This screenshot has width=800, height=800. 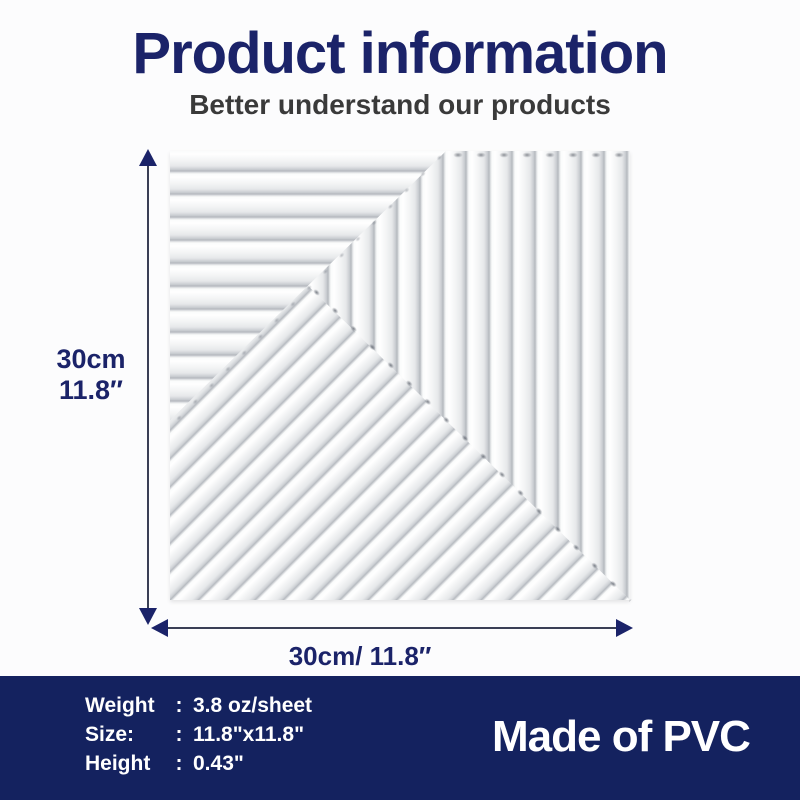 I want to click on arrow-right-icon, so click(x=624, y=628).